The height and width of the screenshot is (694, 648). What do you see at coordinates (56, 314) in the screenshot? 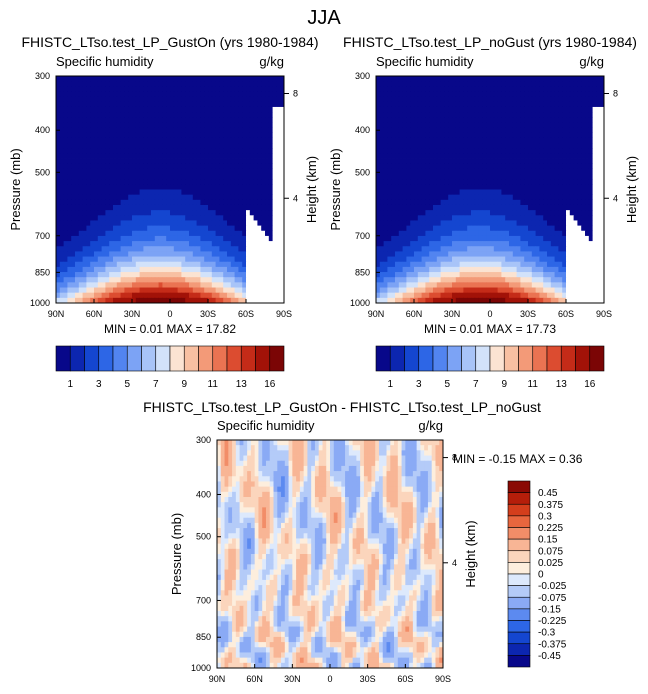
I see `x-tick-label: 90N` at bounding box center [56, 314].